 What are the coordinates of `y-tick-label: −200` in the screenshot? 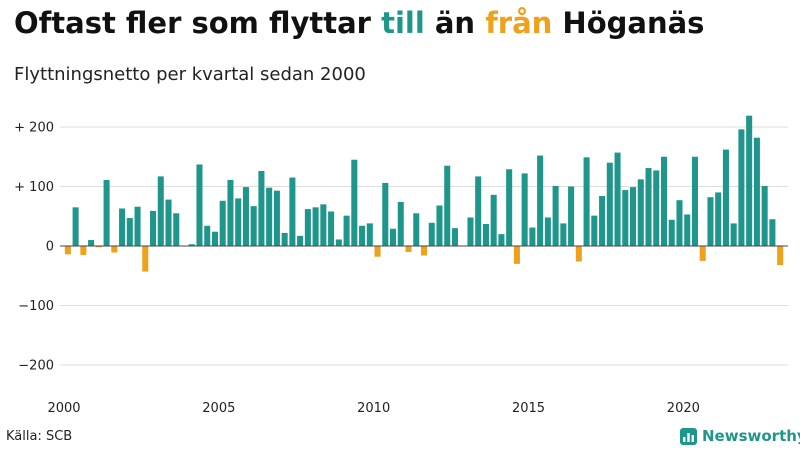 It's located at (36, 366).